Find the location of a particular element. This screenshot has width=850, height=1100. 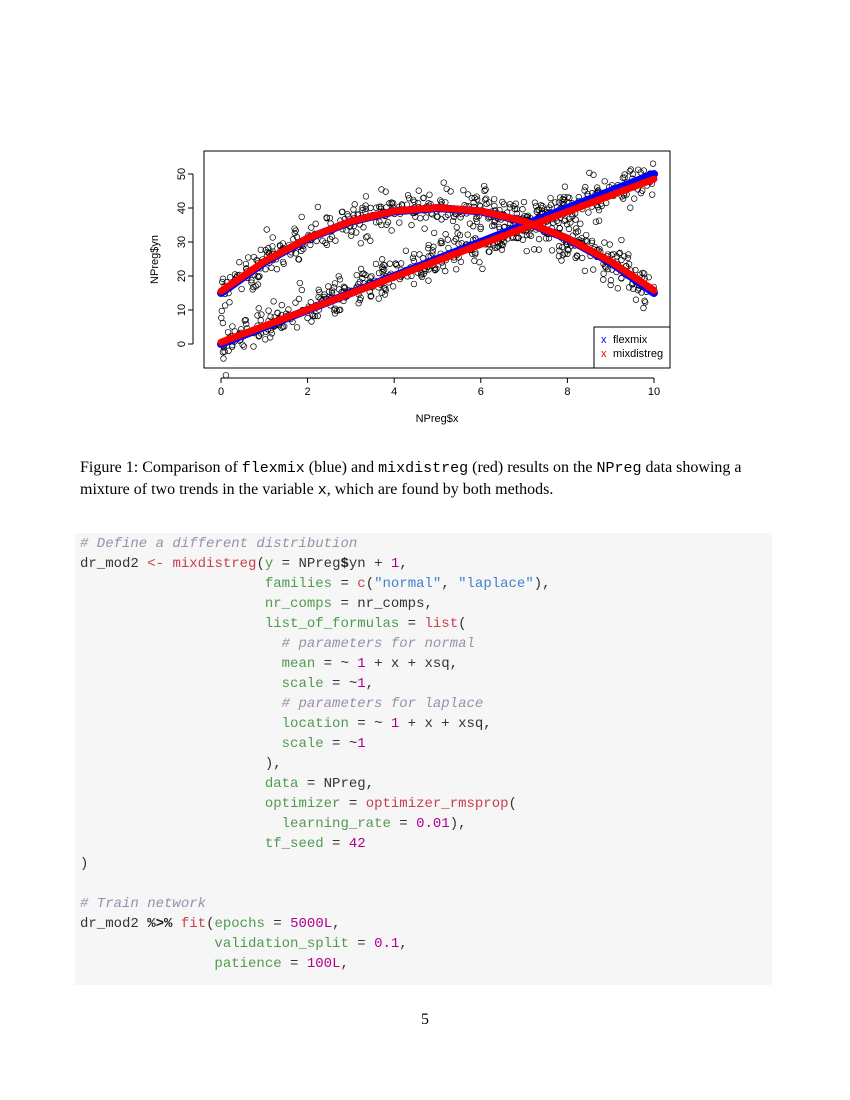

code-token-arg: tf_seed is located at coordinates (294, 844).